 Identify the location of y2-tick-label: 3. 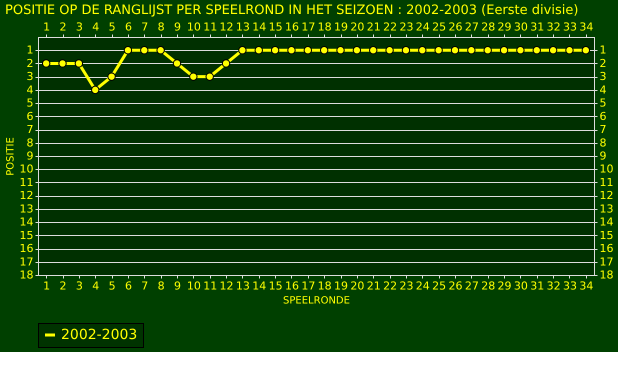
(603, 77).